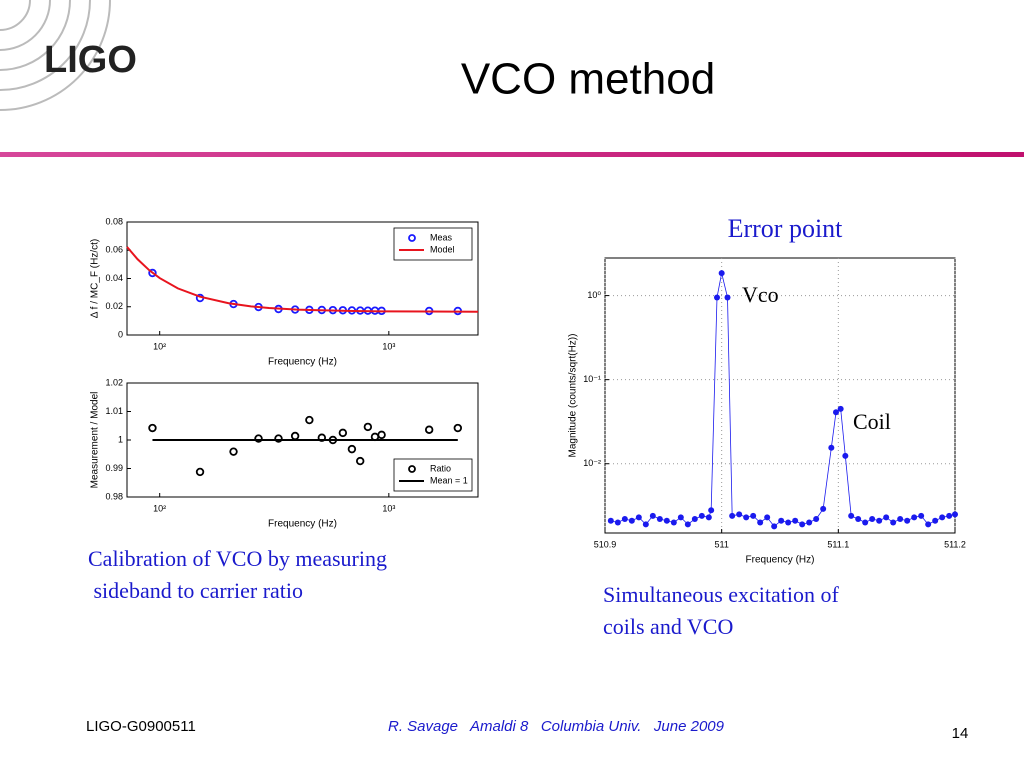 This screenshot has width=1024, height=768. I want to click on annotation: Coil, so click(872, 421).